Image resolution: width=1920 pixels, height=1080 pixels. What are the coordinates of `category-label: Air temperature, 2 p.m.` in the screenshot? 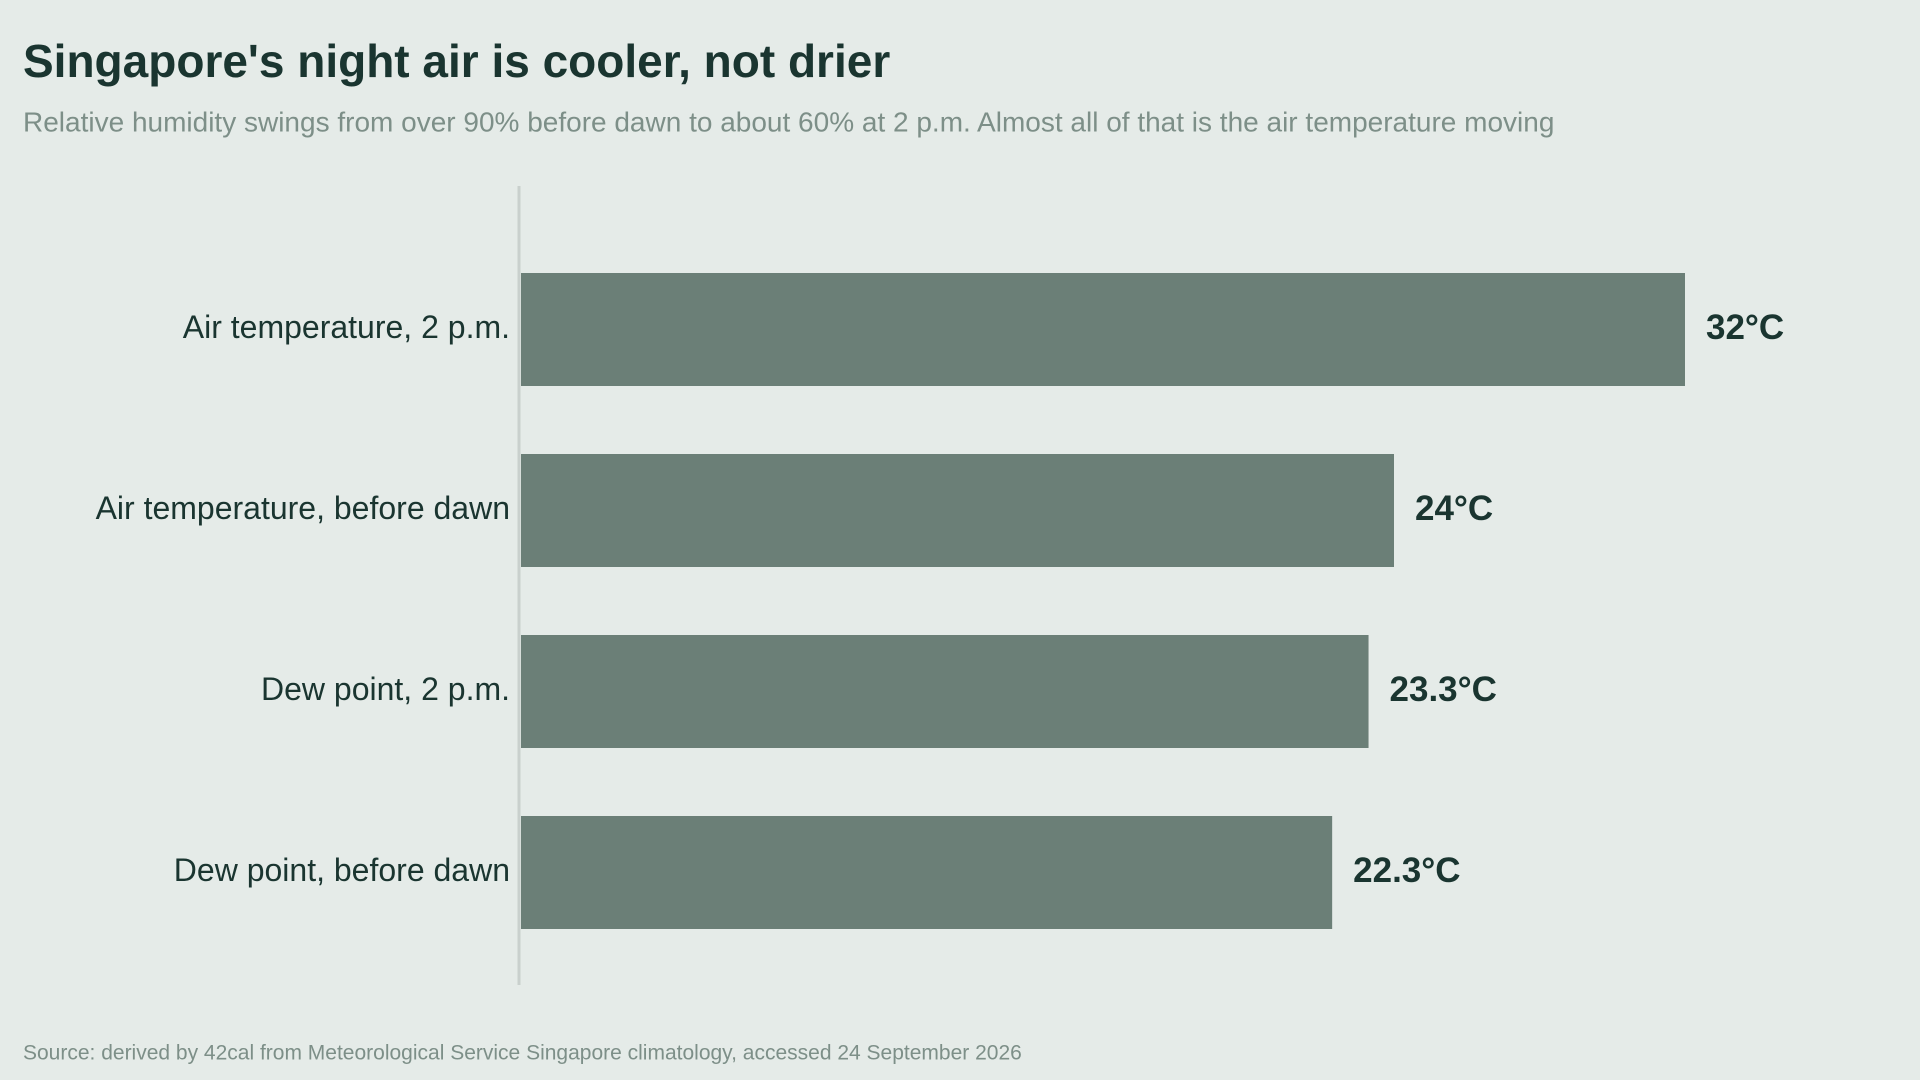 It's located at (346, 327).